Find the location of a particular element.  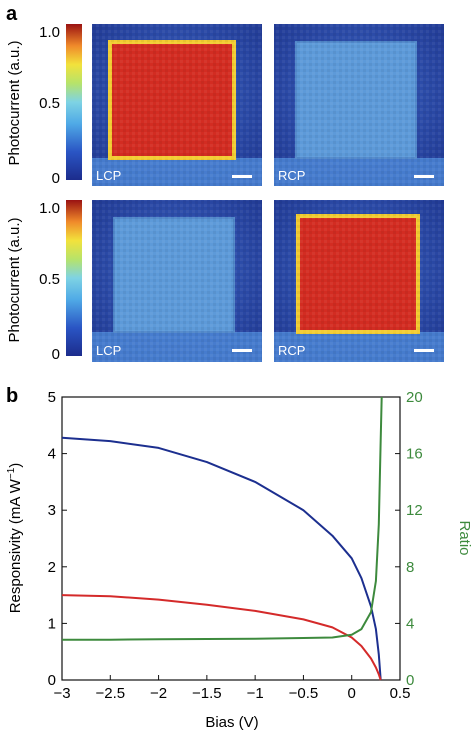

map-bottom-left: LCP is located at coordinates (177, 281).